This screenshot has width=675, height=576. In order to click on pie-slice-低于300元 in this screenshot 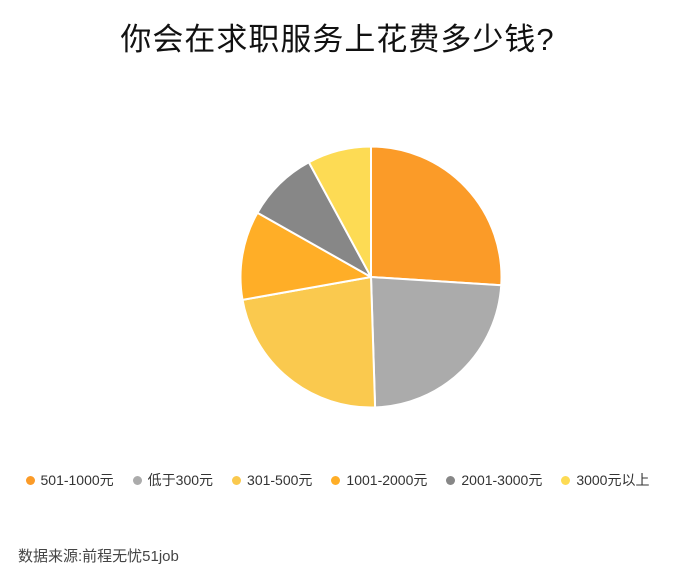, I will do `click(436, 342)`.